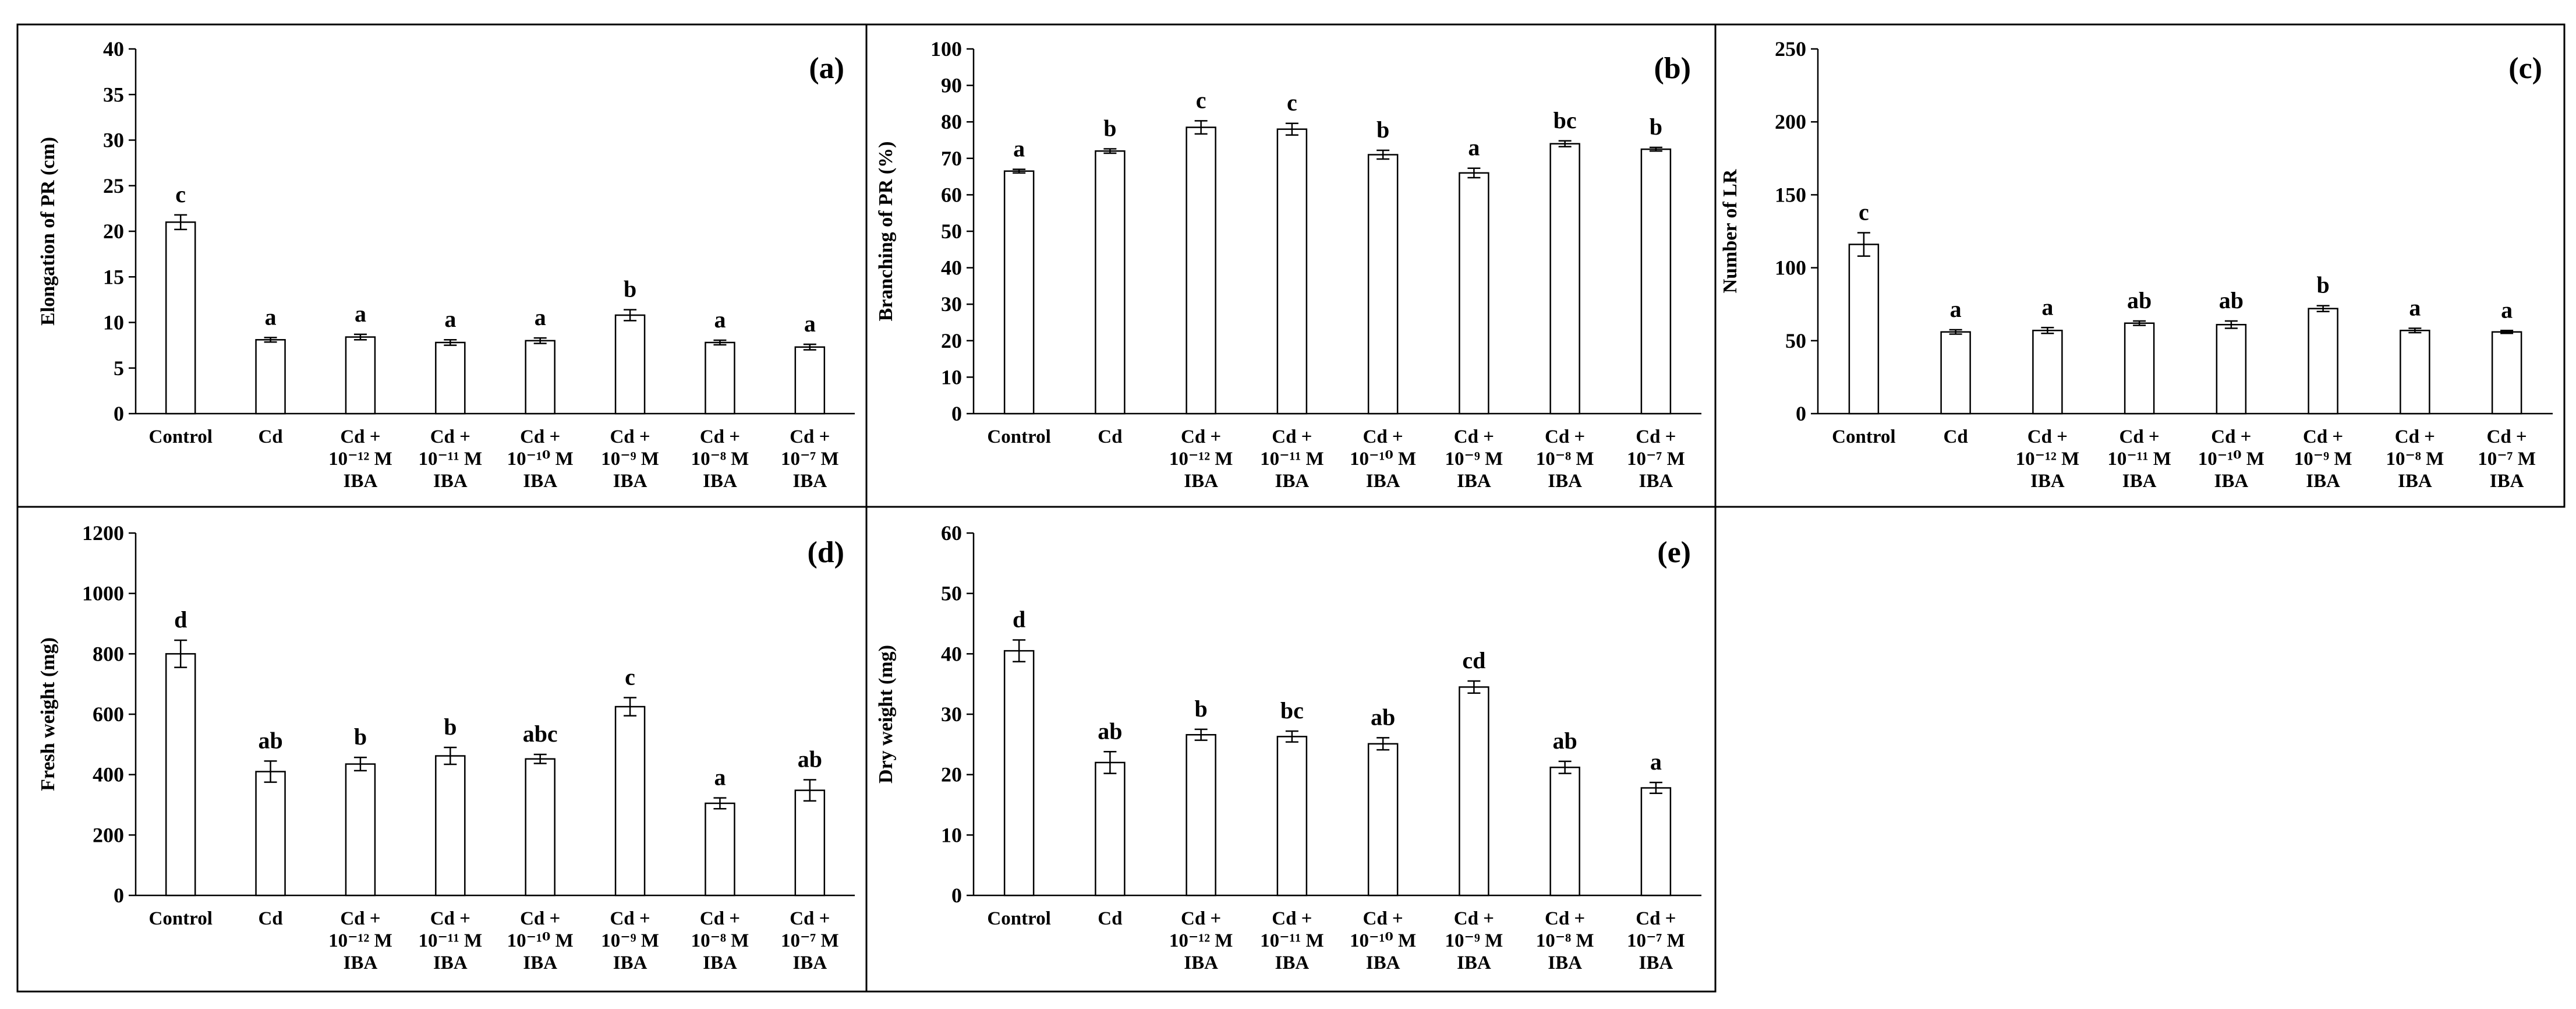 The width and height of the screenshot is (2576, 1009). What do you see at coordinates (951, 653) in the screenshot?
I see `y-tick-label: 40` at bounding box center [951, 653].